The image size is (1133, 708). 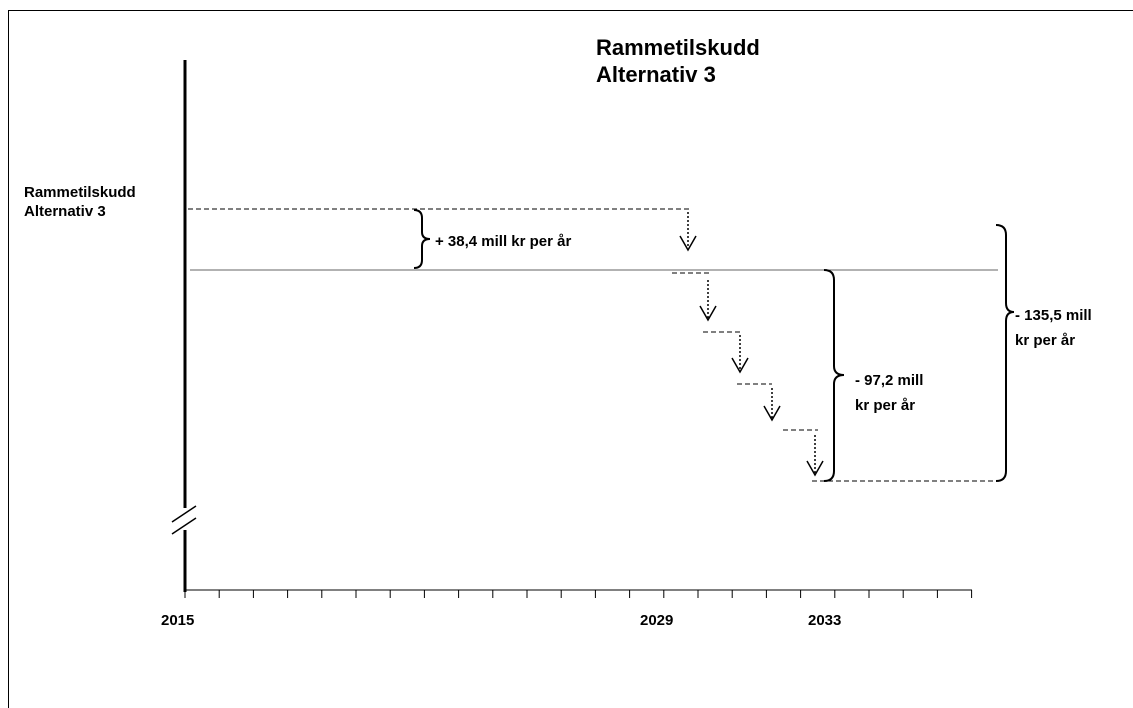 I want to click on annotation: + 38,4 mill kr per år, so click(x=503, y=241).